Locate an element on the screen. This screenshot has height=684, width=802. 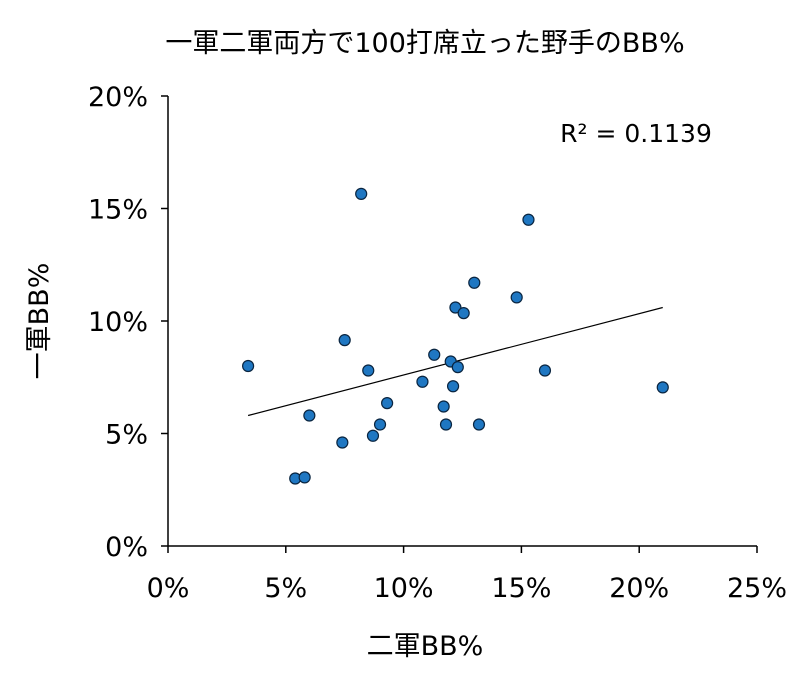
y-tick-label: 0% is located at coordinates (126, 547).